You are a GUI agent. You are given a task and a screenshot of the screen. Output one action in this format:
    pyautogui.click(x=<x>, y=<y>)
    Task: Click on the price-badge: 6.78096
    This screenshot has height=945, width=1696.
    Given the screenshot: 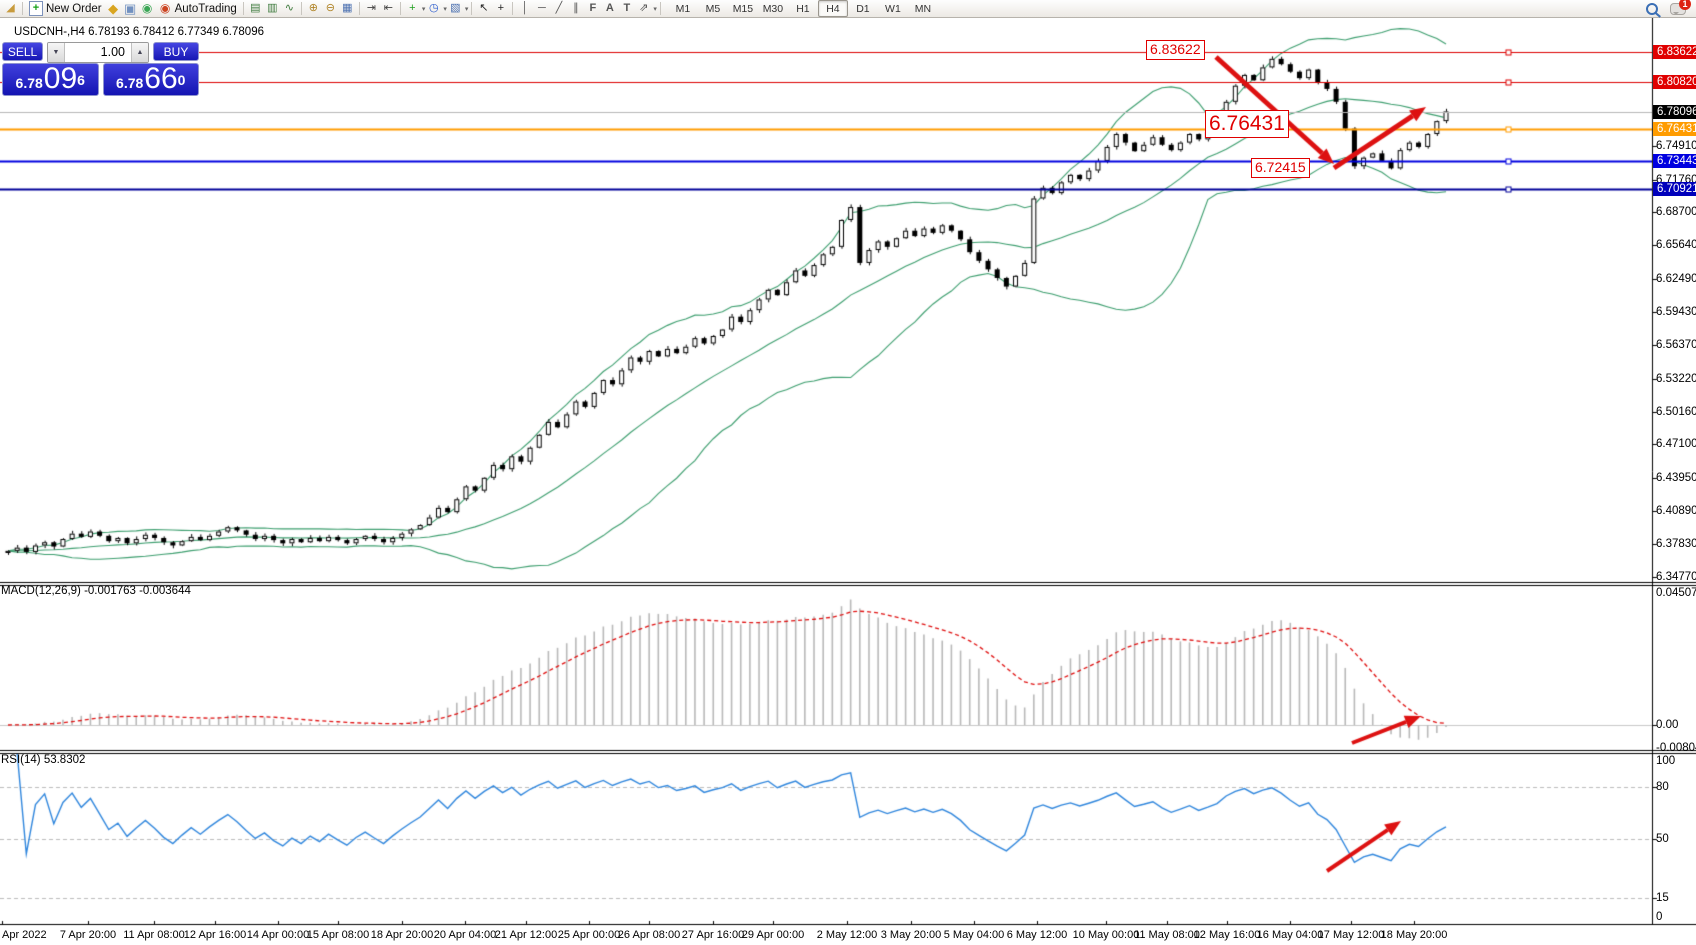 What is the action you would take?
    pyautogui.click(x=1674, y=111)
    